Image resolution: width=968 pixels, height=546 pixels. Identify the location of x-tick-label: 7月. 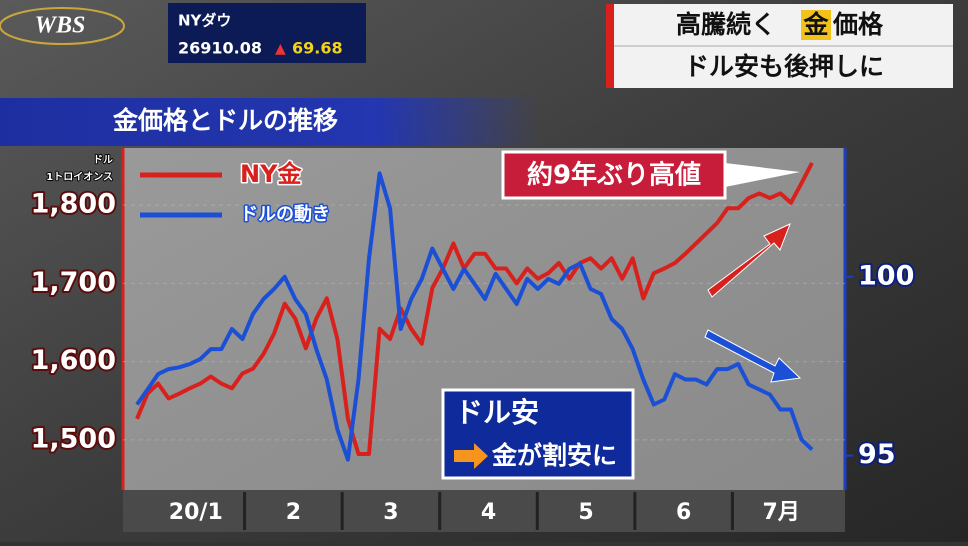
(781, 512).